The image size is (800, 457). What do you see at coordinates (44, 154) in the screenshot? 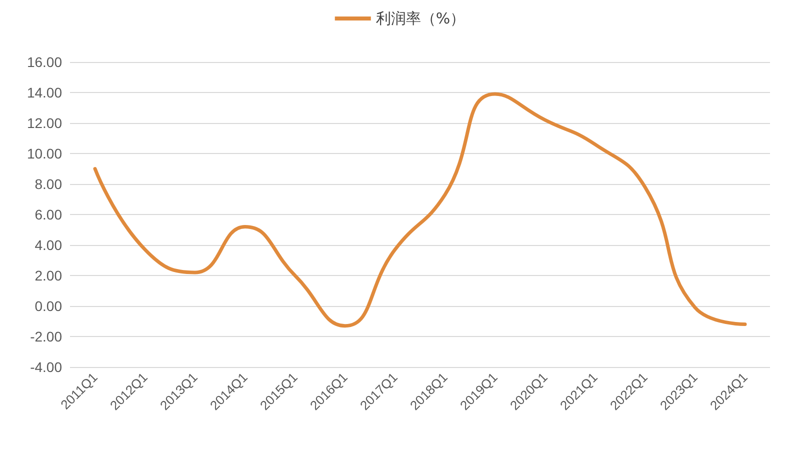
I see `y-tick-label: 10.00` at bounding box center [44, 154].